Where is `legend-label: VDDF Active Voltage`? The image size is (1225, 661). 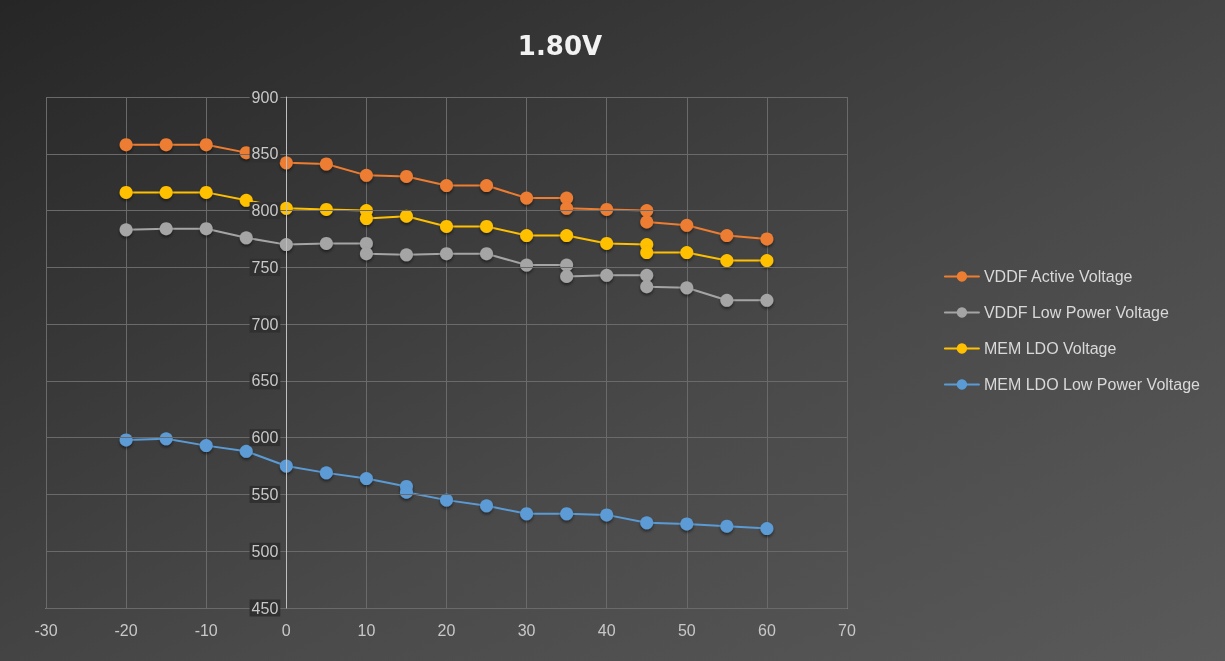
legend-label: VDDF Active Voltage is located at coordinates (1058, 276).